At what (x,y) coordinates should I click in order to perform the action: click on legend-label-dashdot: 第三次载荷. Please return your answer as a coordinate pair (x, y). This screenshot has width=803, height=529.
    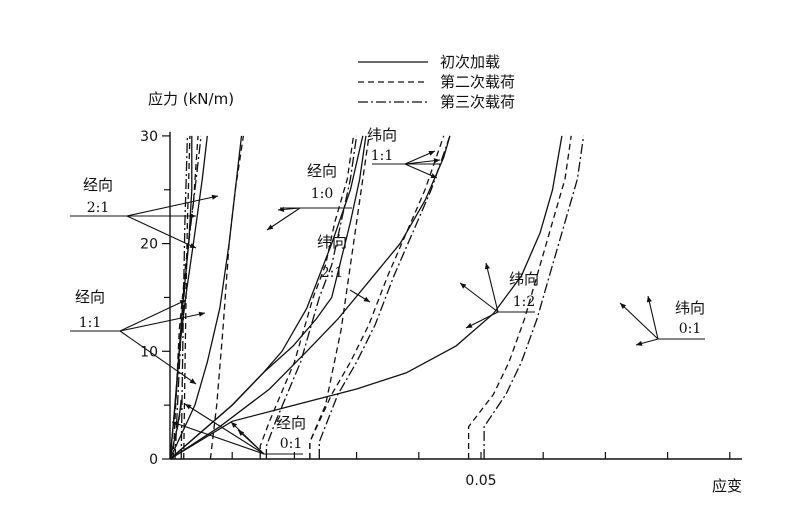
    Looking at the image, I should click on (477, 102).